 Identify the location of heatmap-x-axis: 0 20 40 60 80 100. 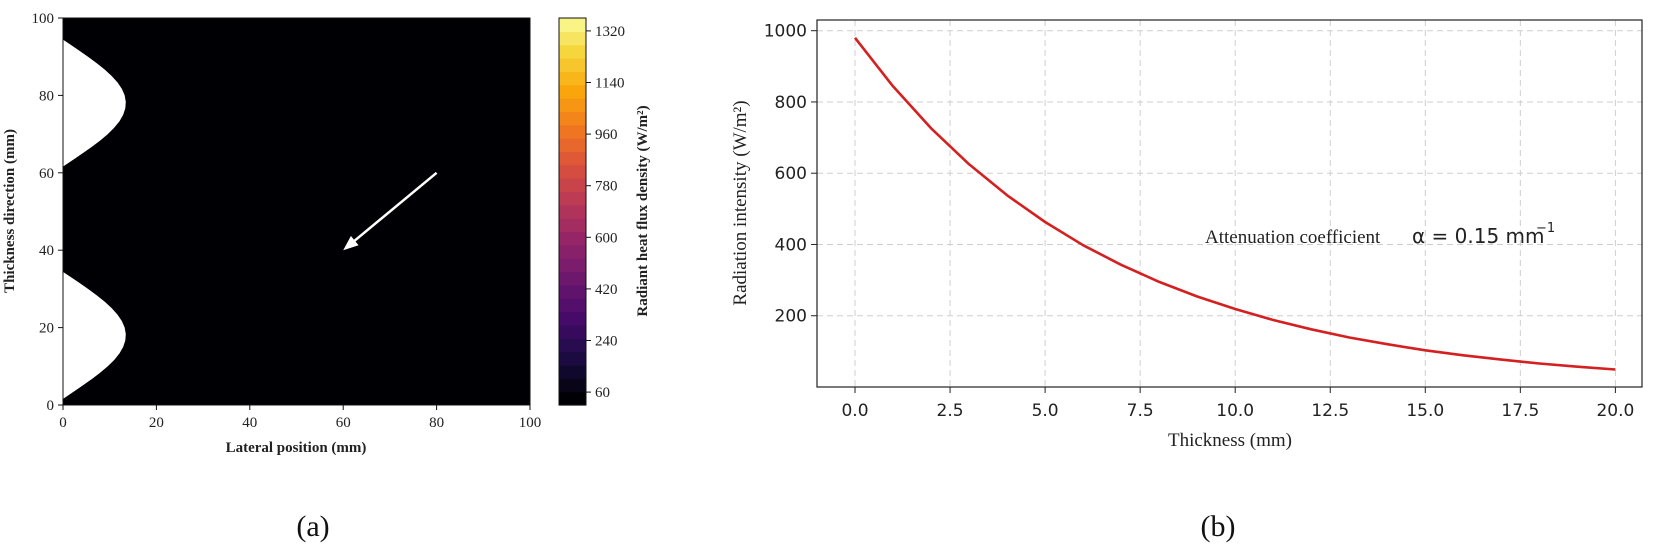
(300, 418).